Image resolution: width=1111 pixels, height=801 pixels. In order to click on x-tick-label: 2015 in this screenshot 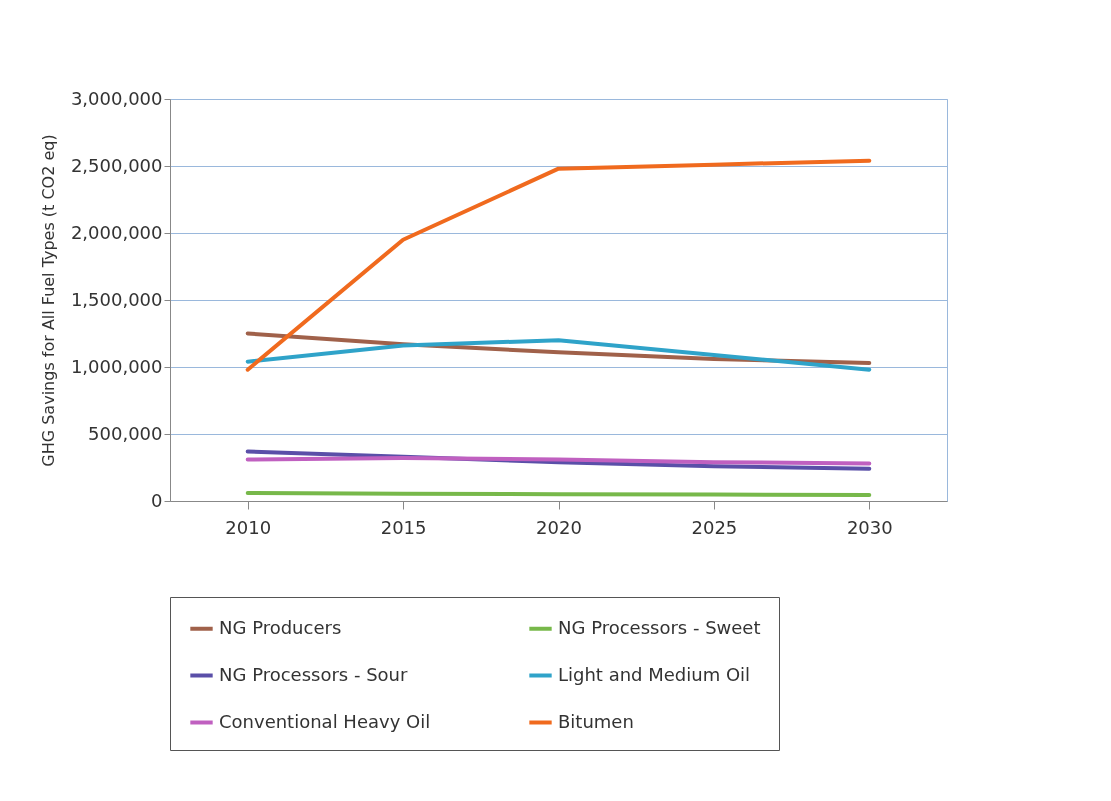, I will do `click(403, 527)`.